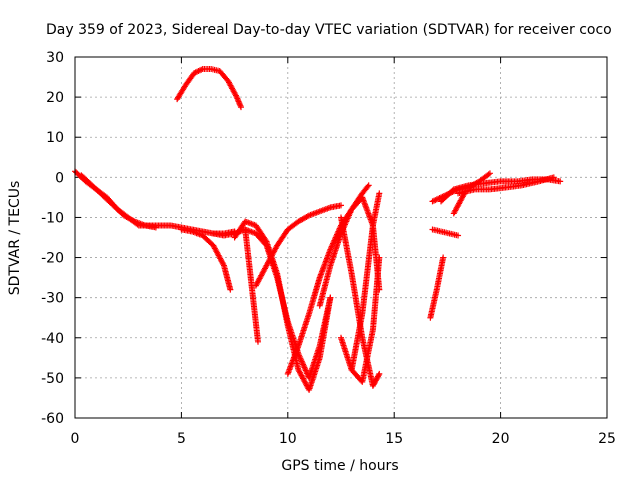 The image size is (640, 480). What do you see at coordinates (15, 238) in the screenshot?
I see `y-axis-label: SDTVAR / TECUs` at bounding box center [15, 238].